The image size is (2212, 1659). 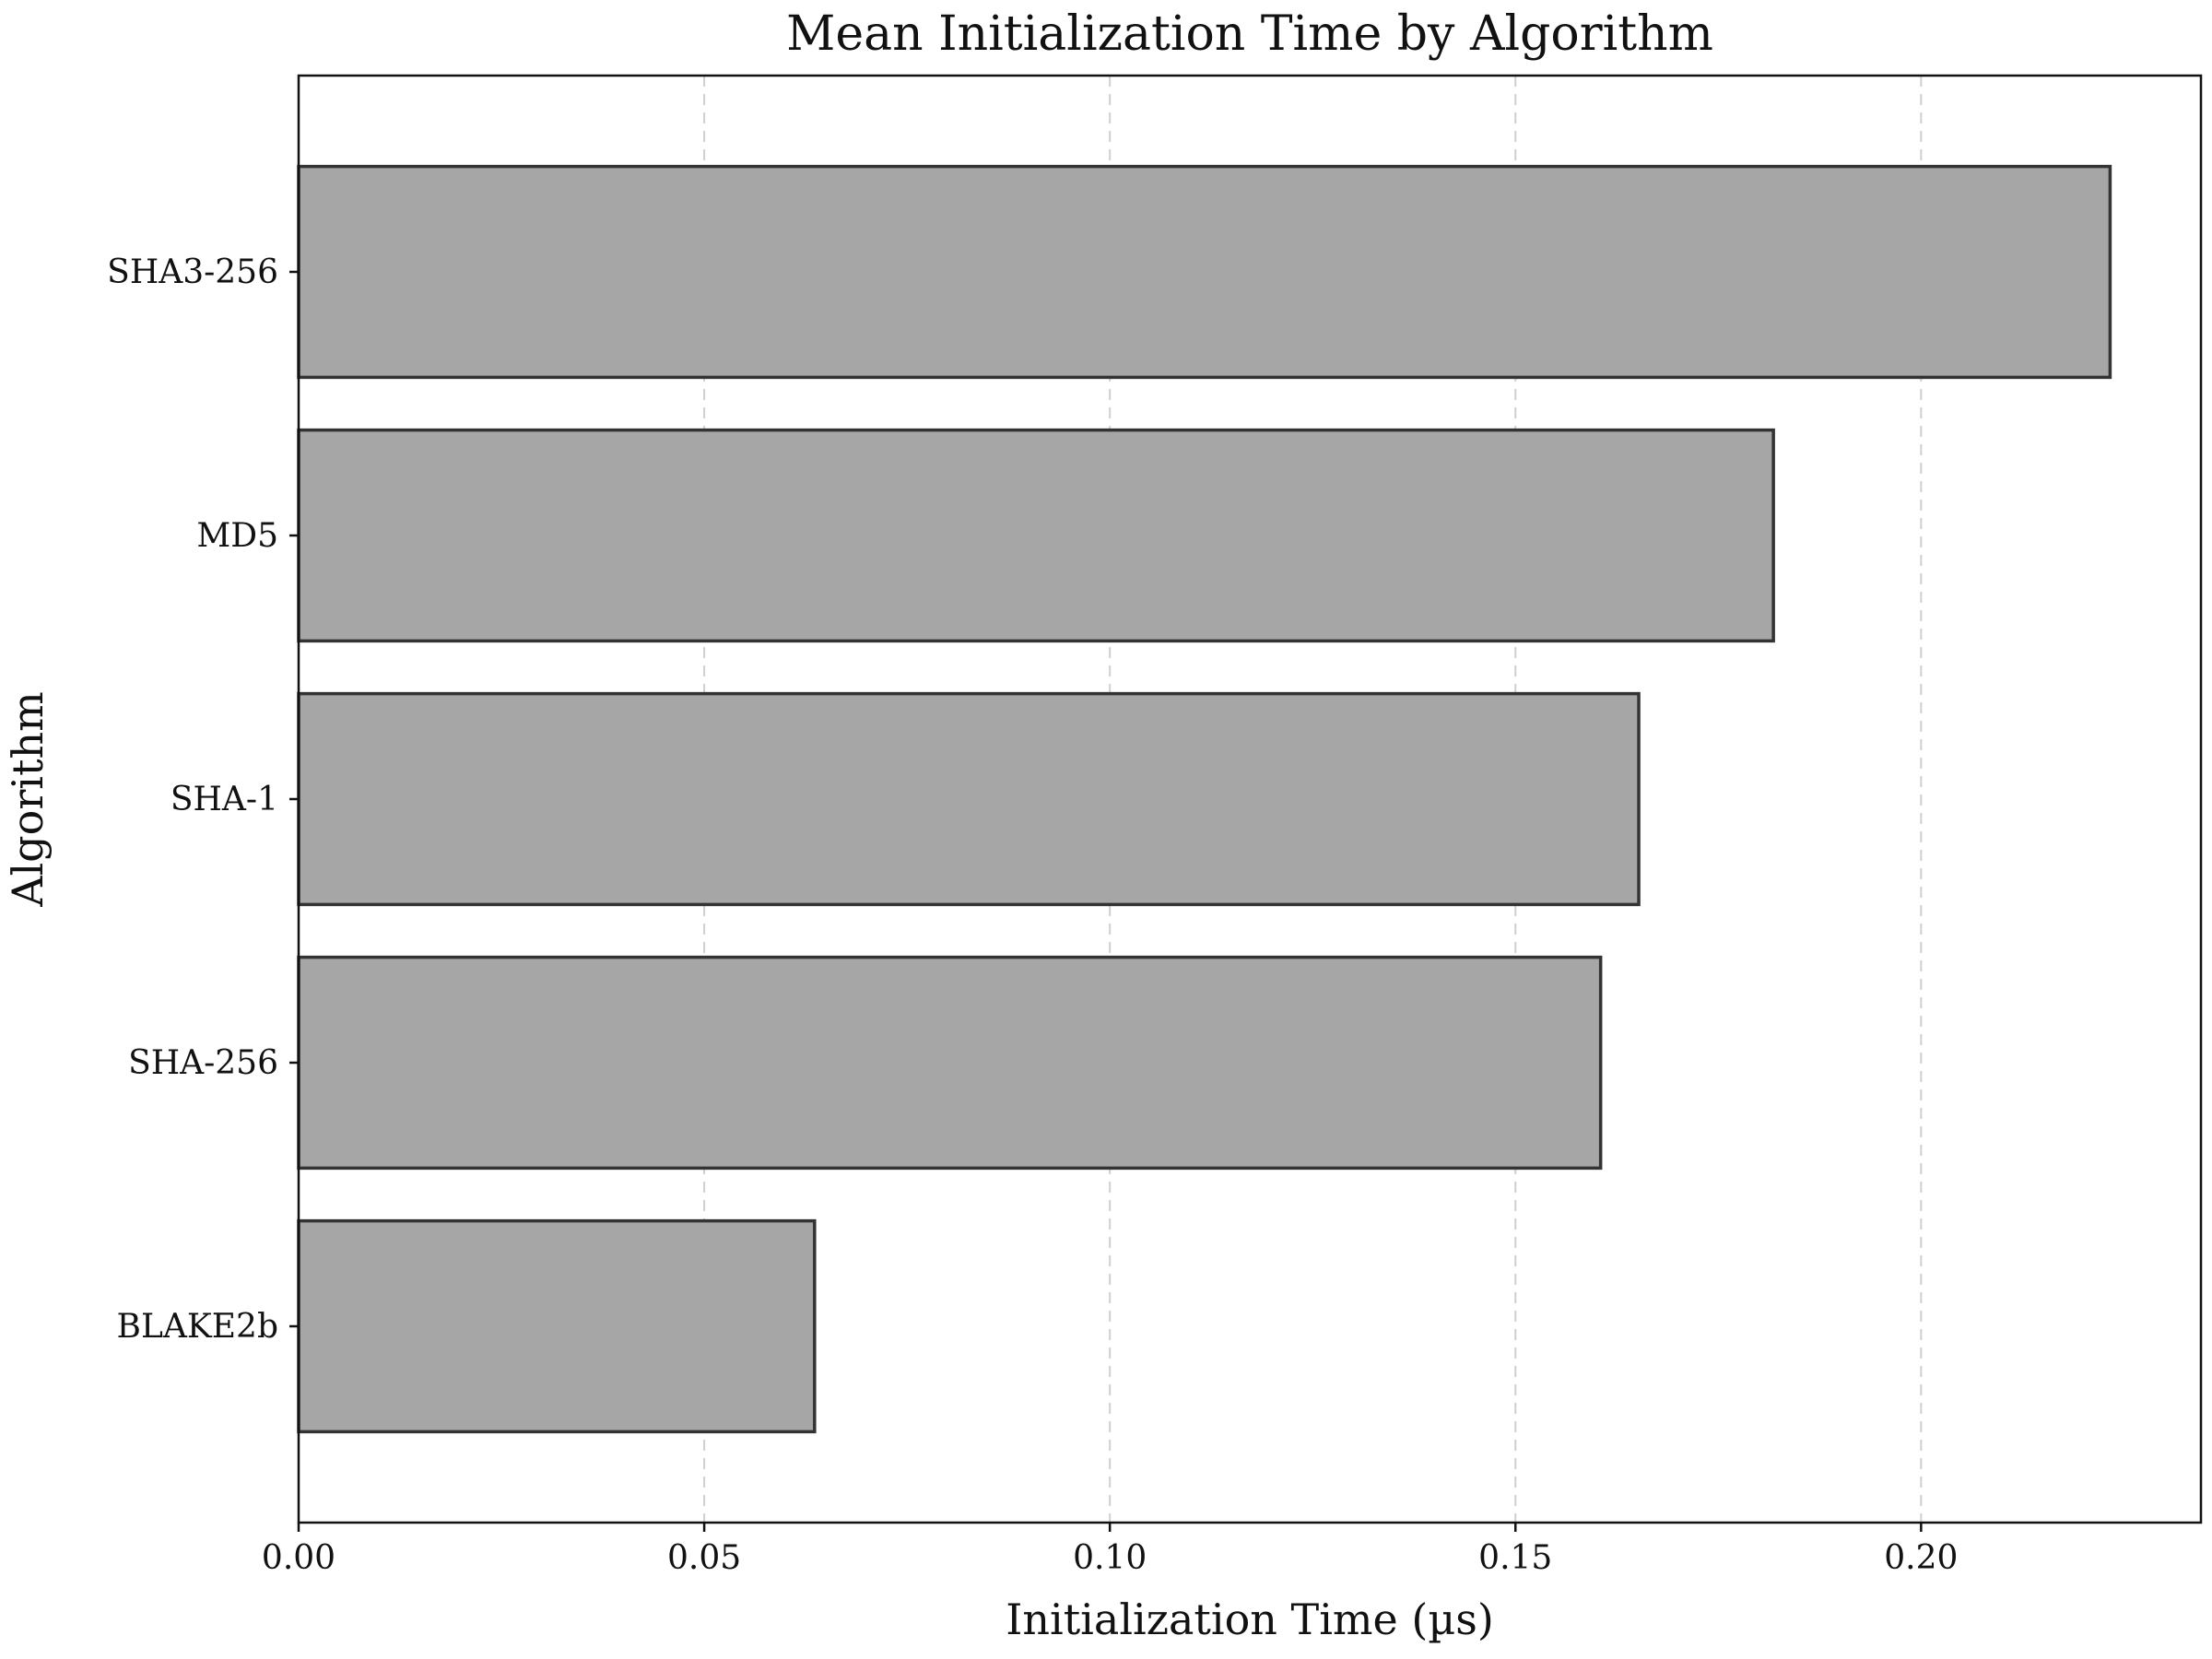 What do you see at coordinates (197, 1327) in the screenshot?
I see `y-tick-label: BLAKE2b` at bounding box center [197, 1327].